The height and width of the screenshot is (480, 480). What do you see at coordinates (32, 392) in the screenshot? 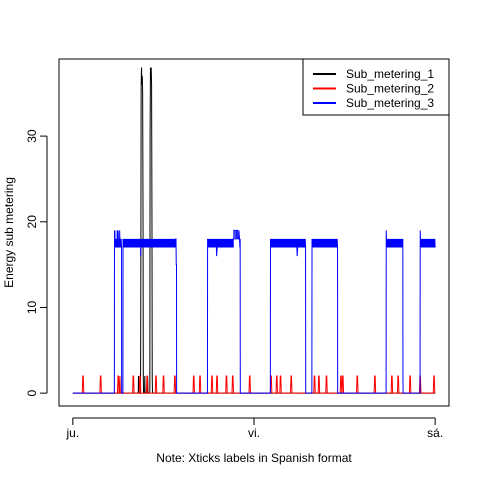
I see `y-tick-label: 0` at bounding box center [32, 392].